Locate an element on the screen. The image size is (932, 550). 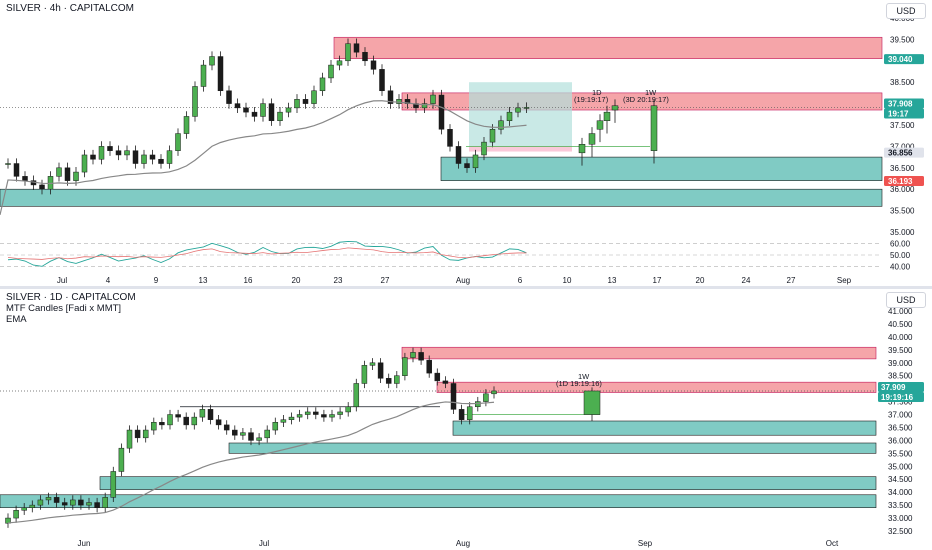
y-tick-label: 37.000 is located at coordinates (902, 146).